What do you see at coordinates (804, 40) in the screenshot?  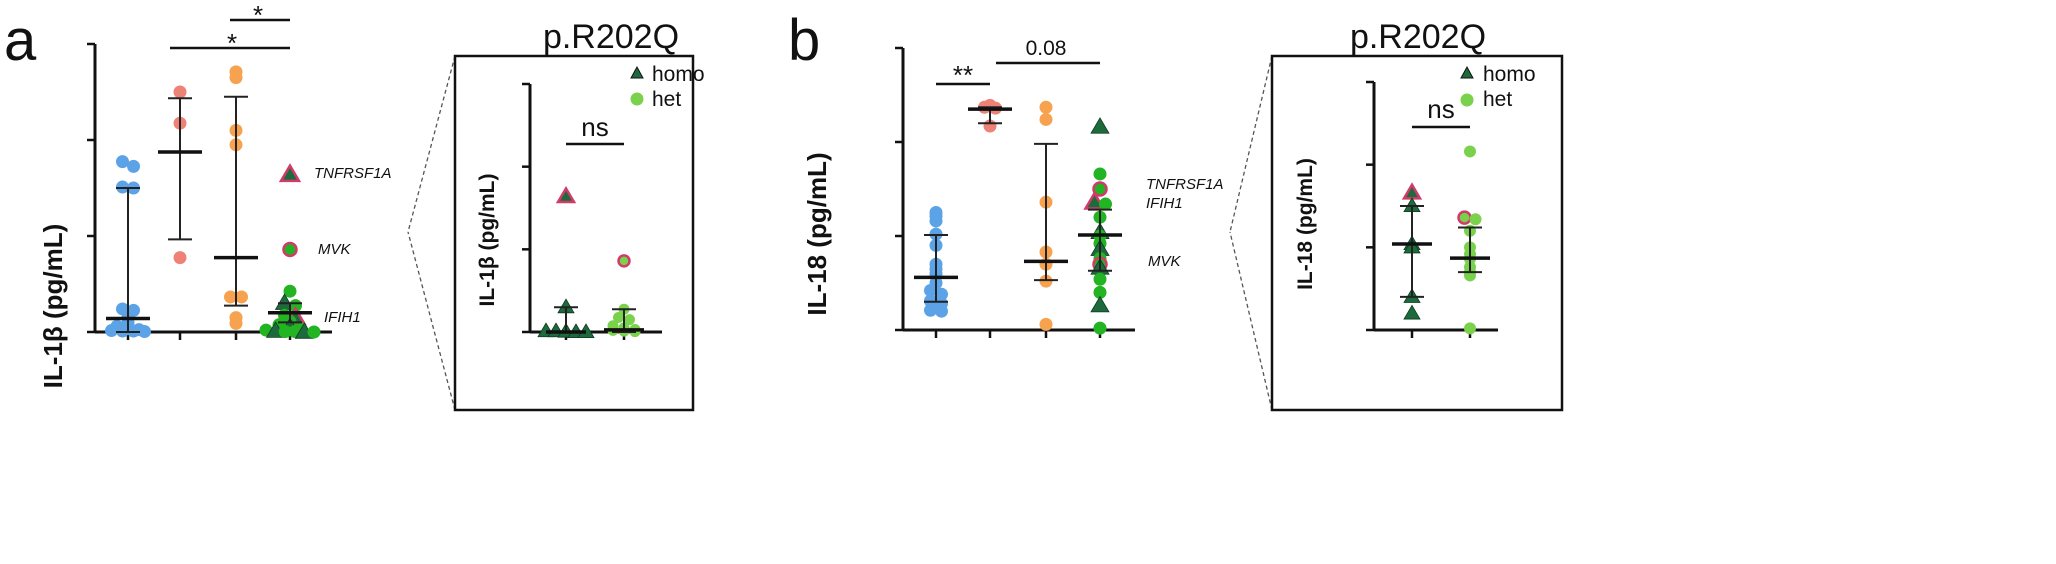 I see `panel-b-letter: b` at bounding box center [804, 40].